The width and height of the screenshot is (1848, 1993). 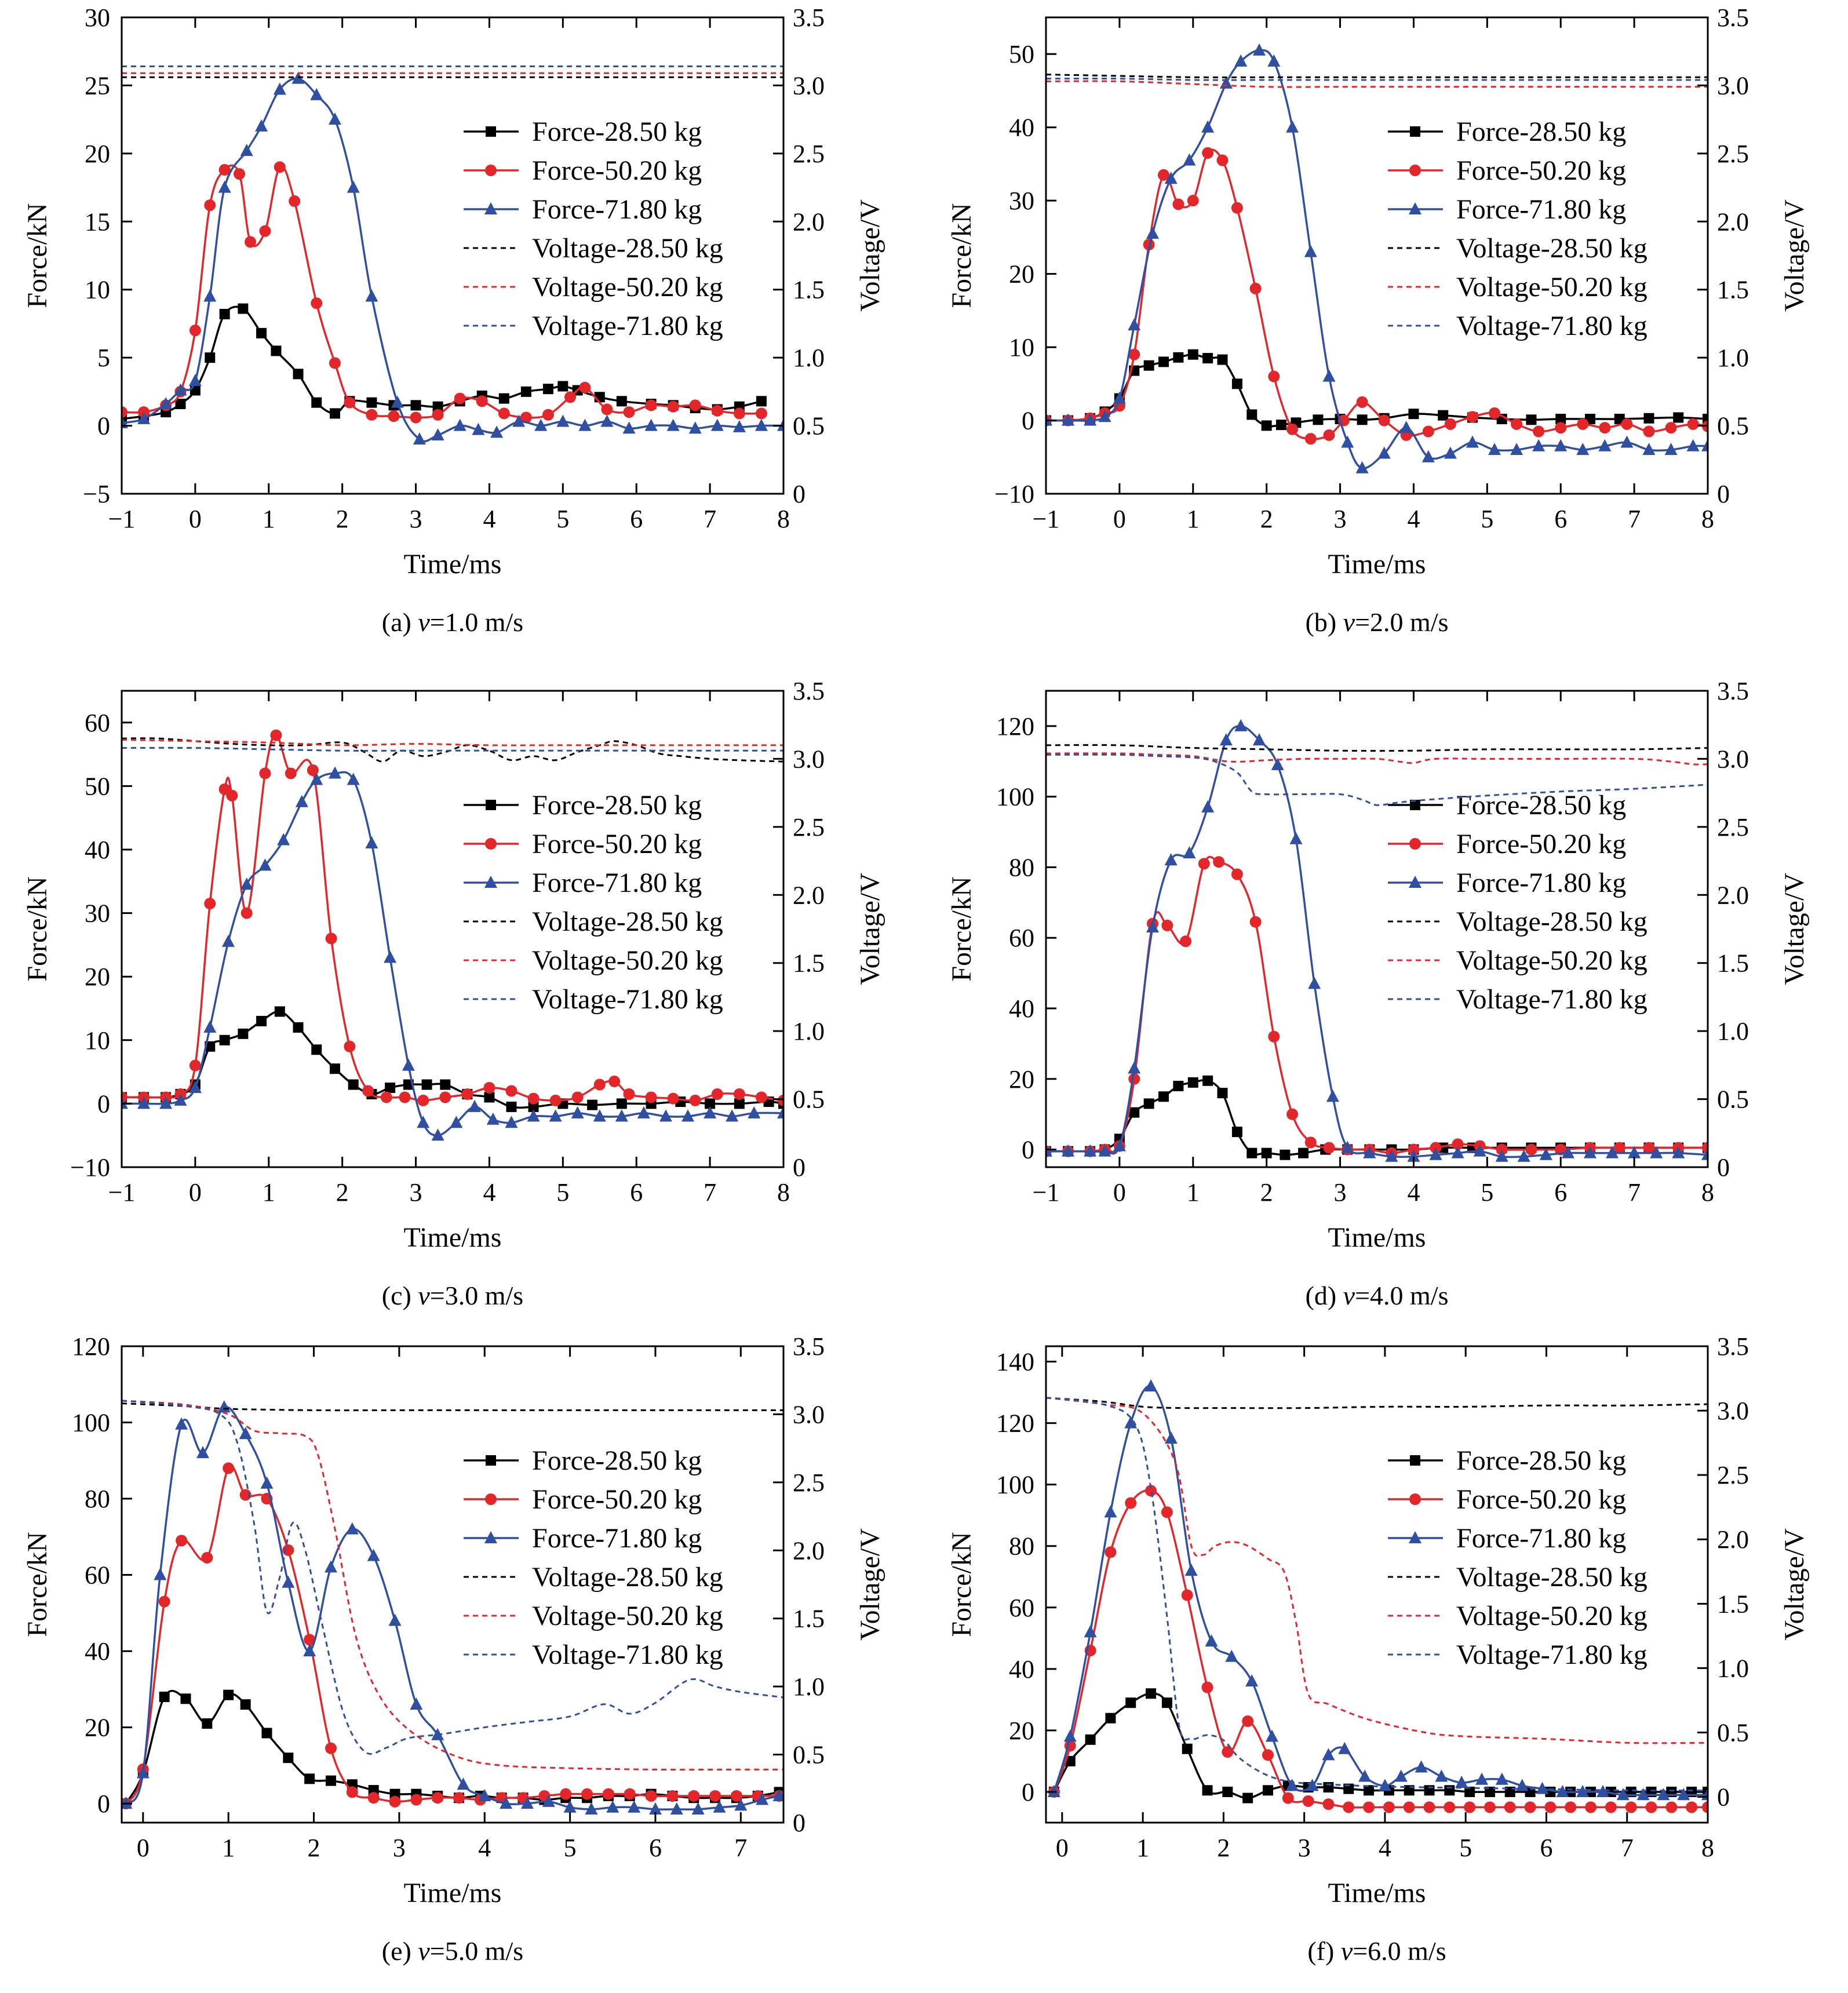 What do you see at coordinates (1015, 1423) in the screenshot?
I see `y-tick-label: 120` at bounding box center [1015, 1423].